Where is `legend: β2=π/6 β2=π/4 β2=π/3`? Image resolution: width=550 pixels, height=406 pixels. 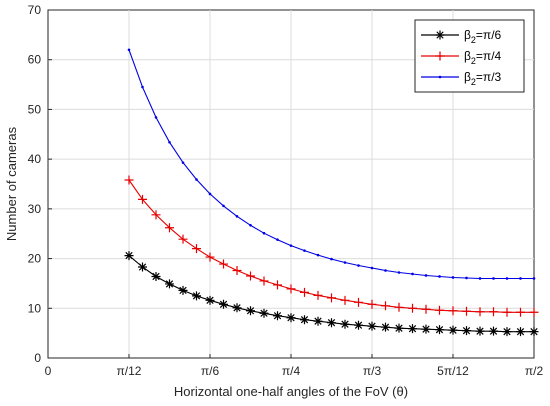 legend: β2=π/6 β2=π/4 β2=π/3 is located at coordinates (469, 56).